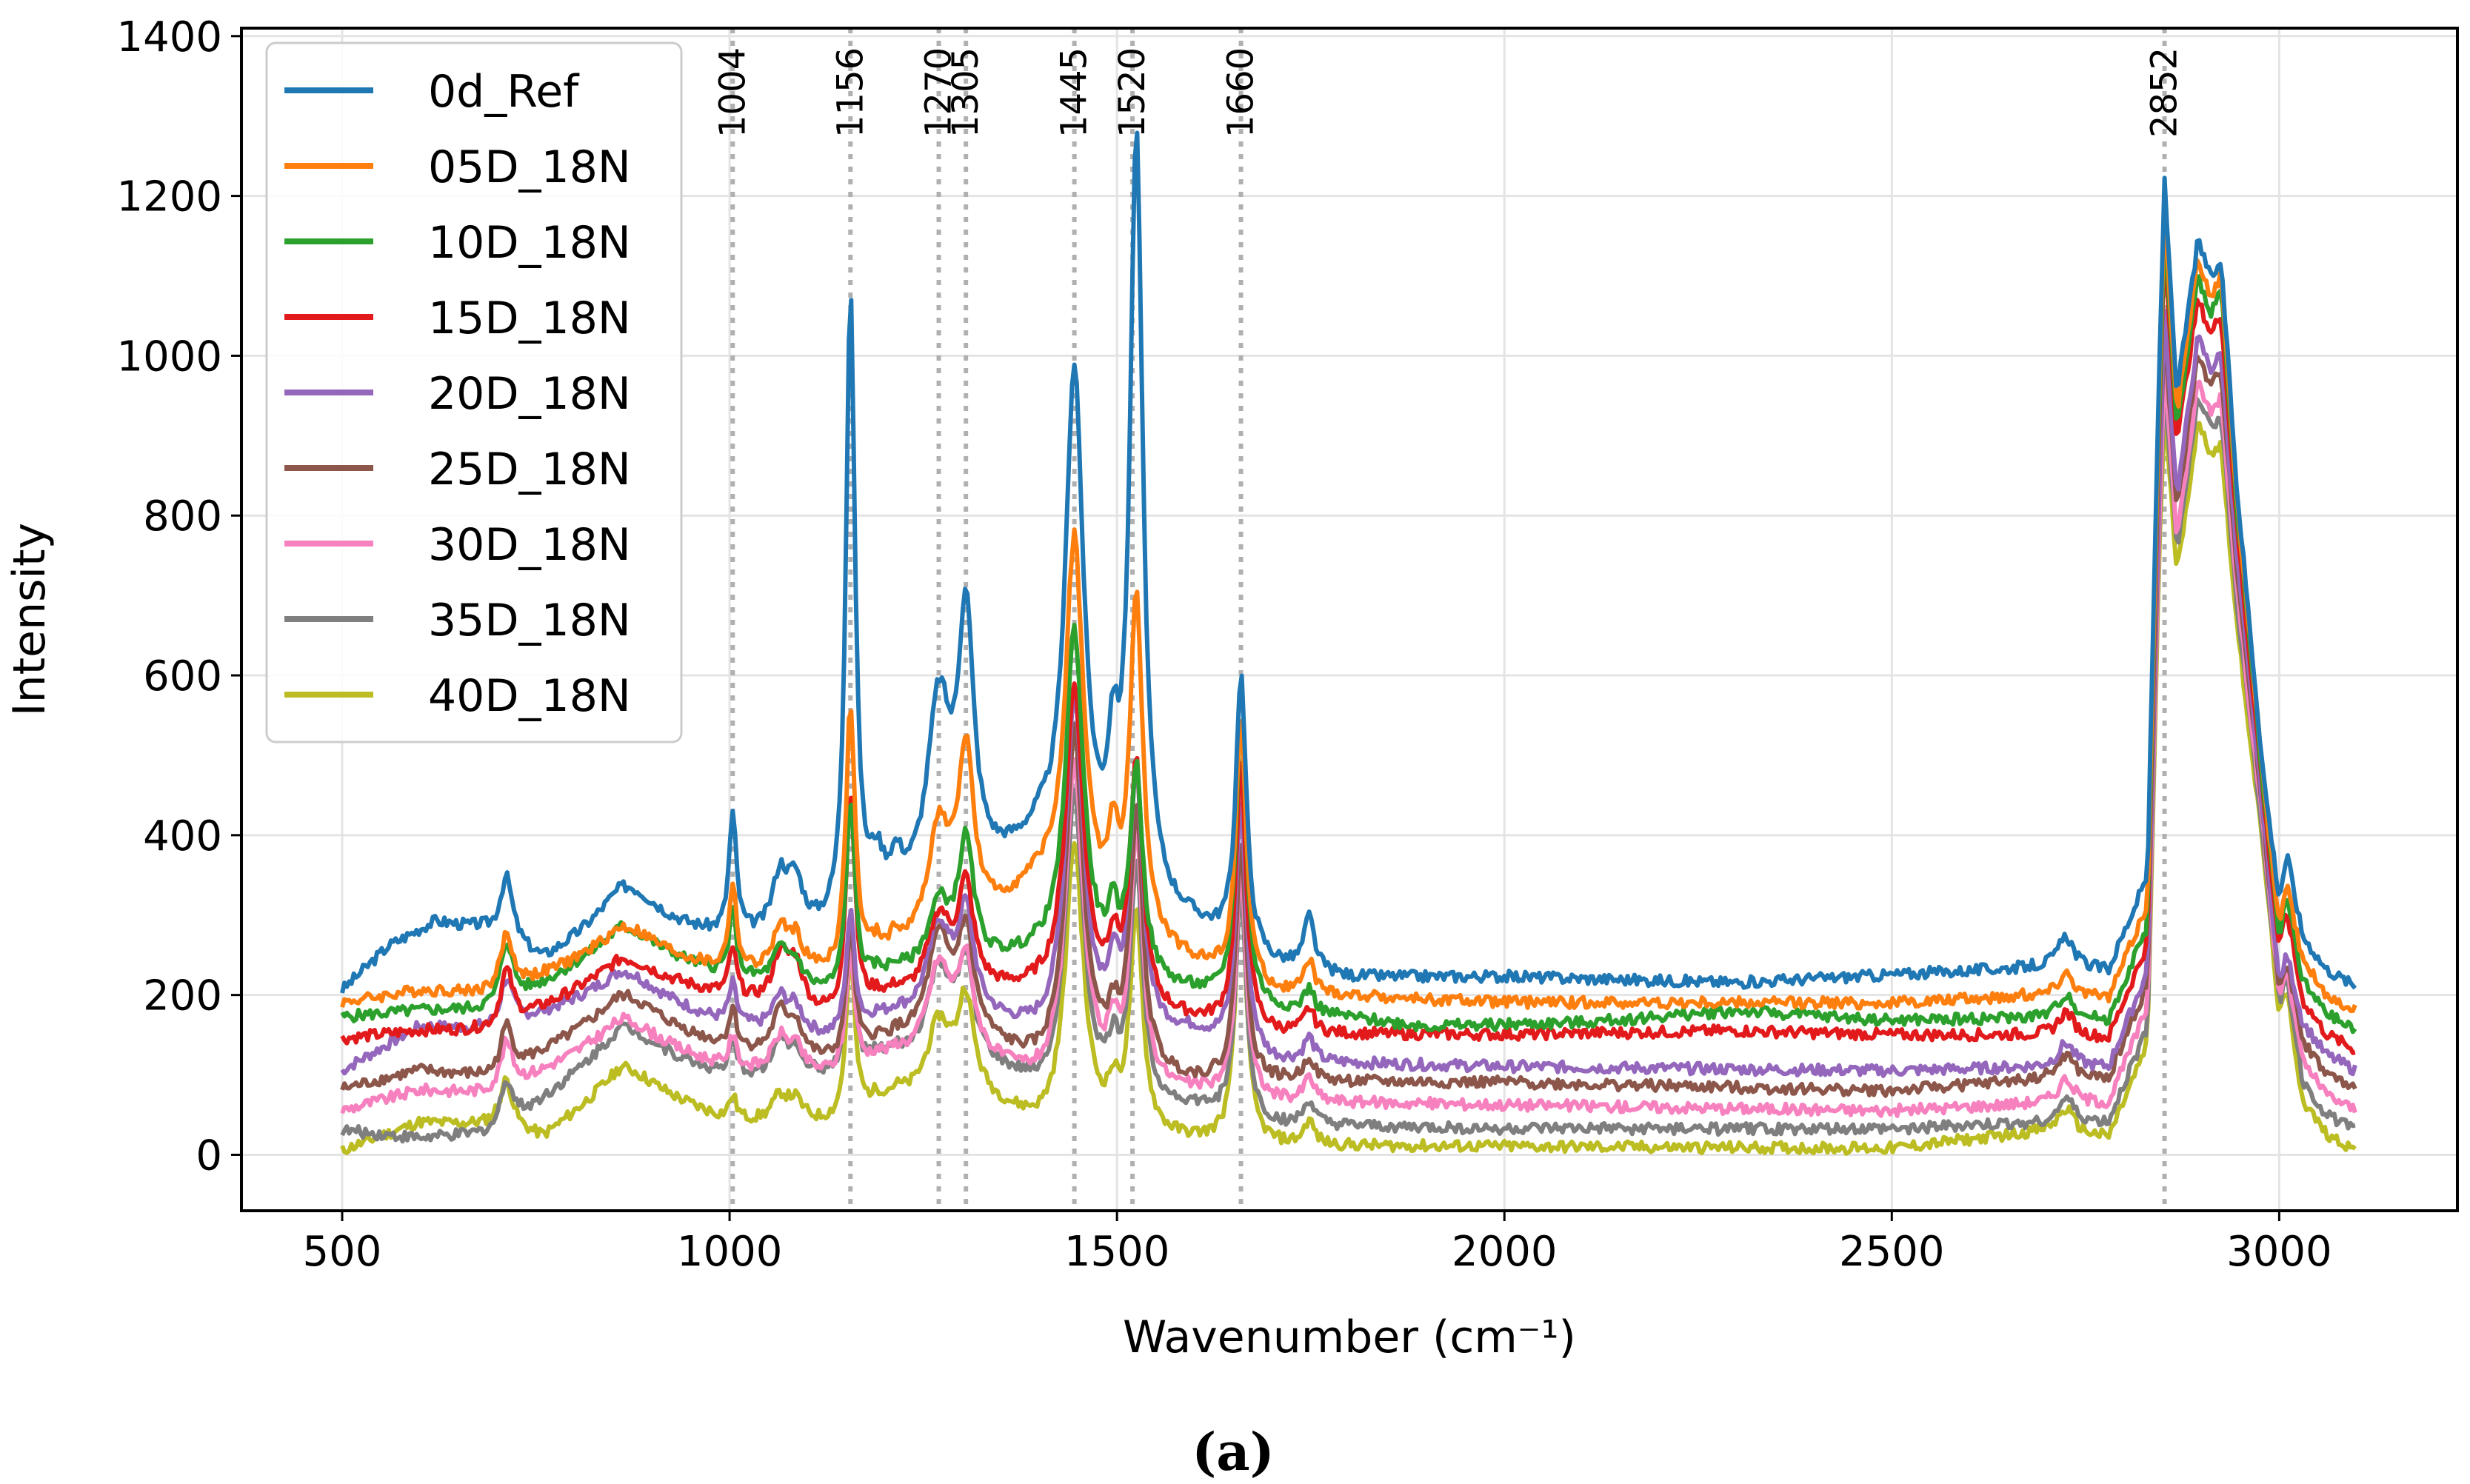  I want to click on legend-label: 15D_18N, so click(529, 318).